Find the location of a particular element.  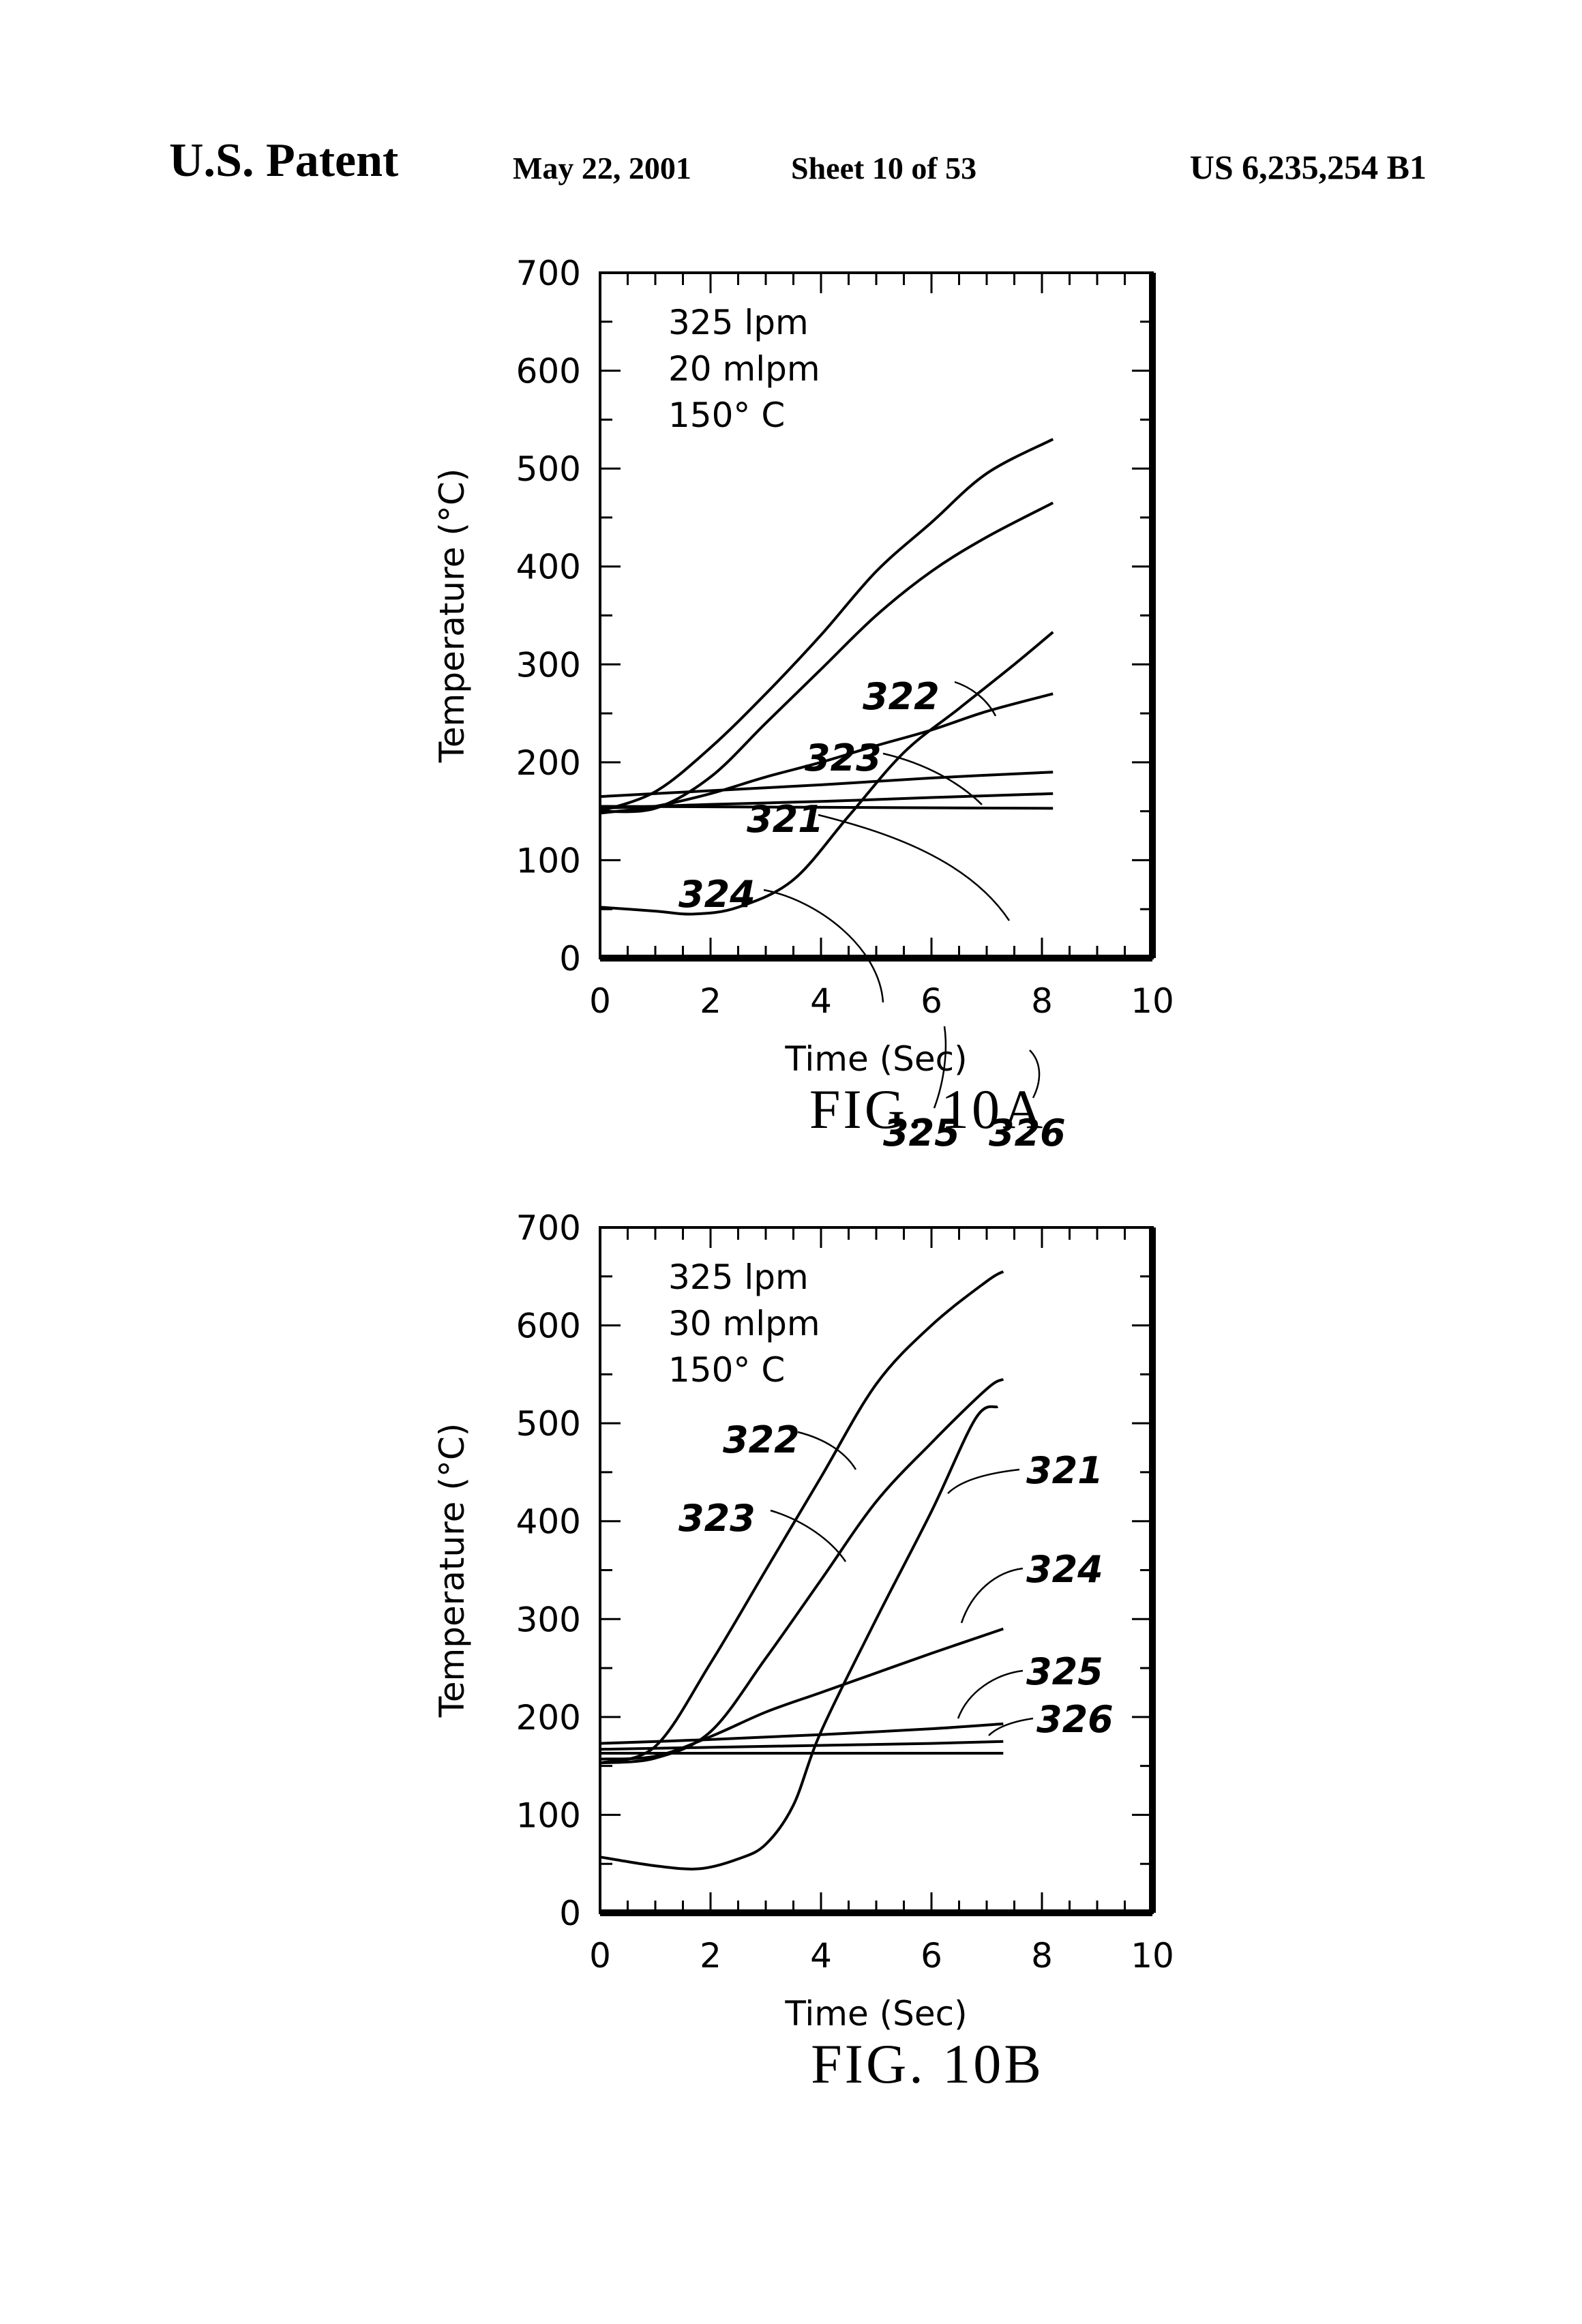

label-326: 326 is located at coordinates (1075, 1719).